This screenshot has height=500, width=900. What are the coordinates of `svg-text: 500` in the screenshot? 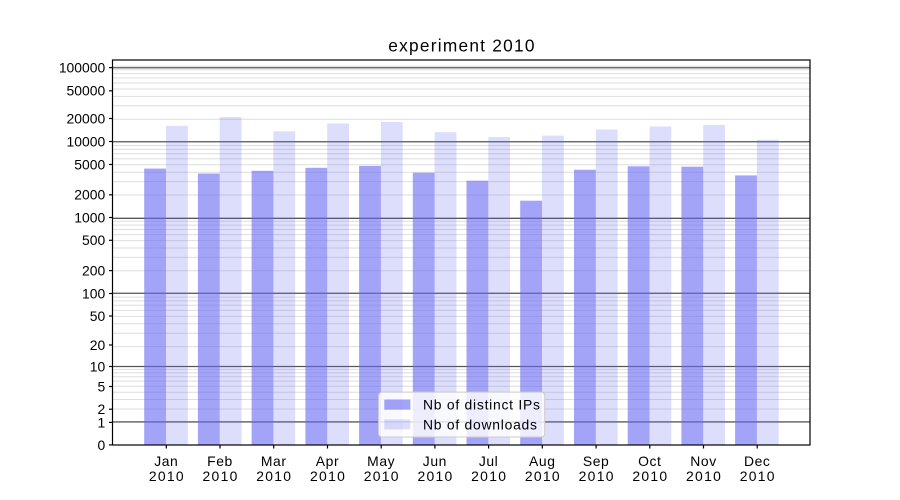 It's located at (93, 240).